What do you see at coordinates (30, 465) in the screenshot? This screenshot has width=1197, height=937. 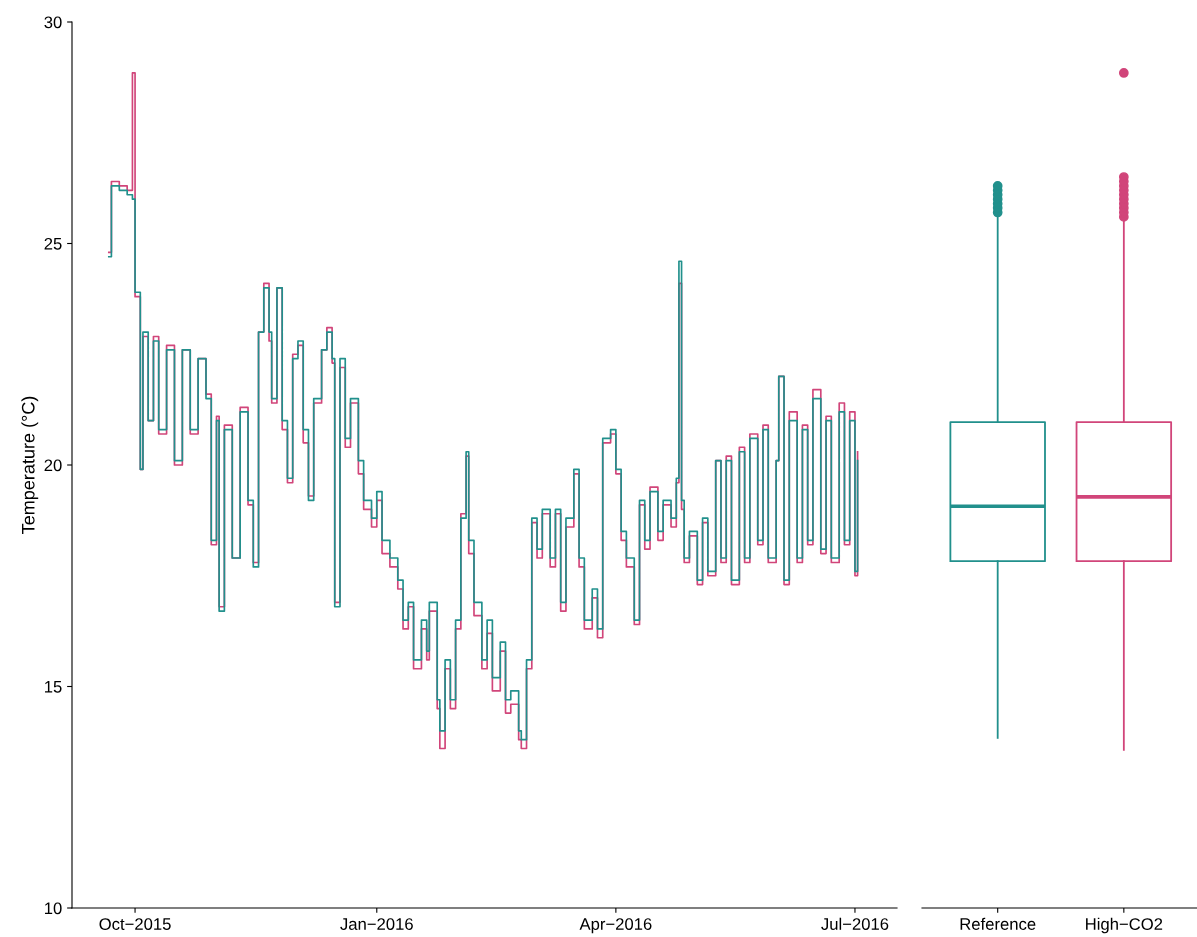 I see `y-axis-title: Temperature (°C)` at bounding box center [30, 465].